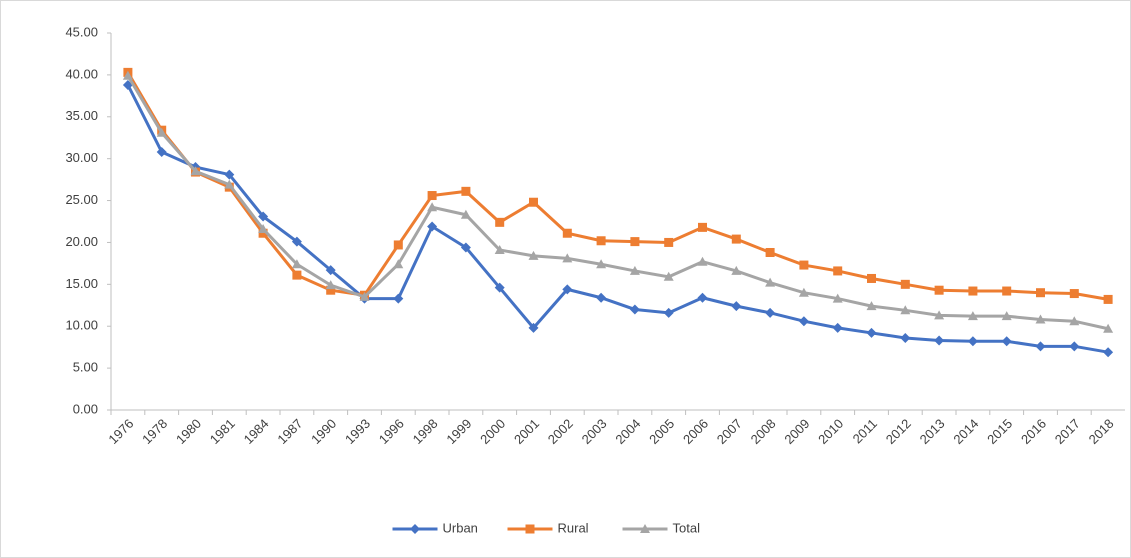 The width and height of the screenshot is (1131, 558). I want to click on y-tick-label: 35.00, so click(81, 115).